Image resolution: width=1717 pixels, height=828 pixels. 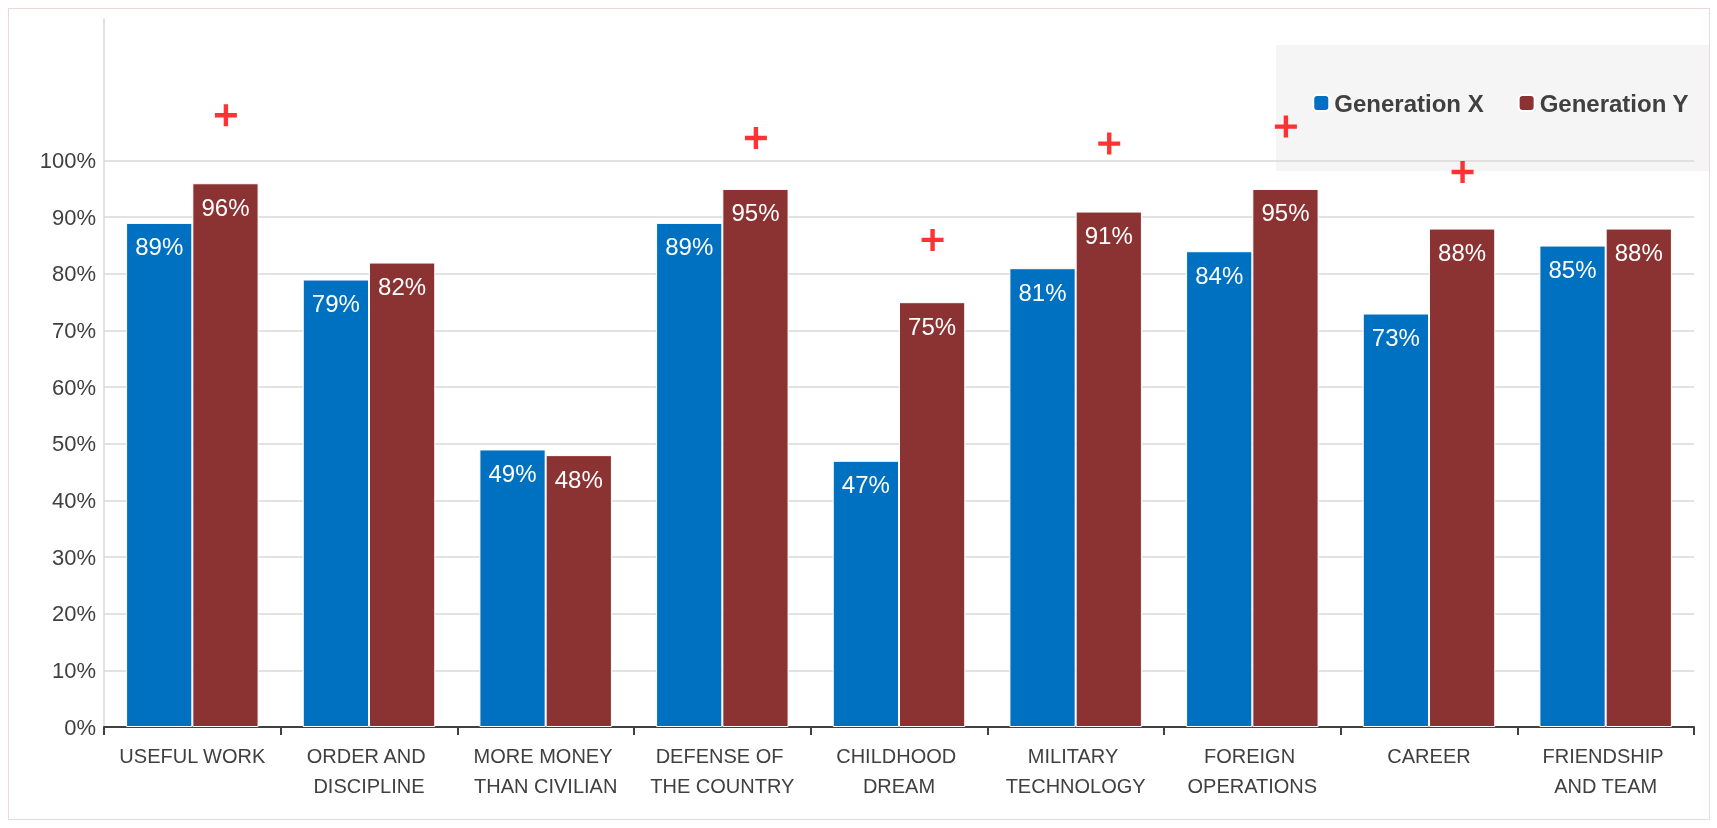 I want to click on data-label: 82%, so click(x=402, y=287).